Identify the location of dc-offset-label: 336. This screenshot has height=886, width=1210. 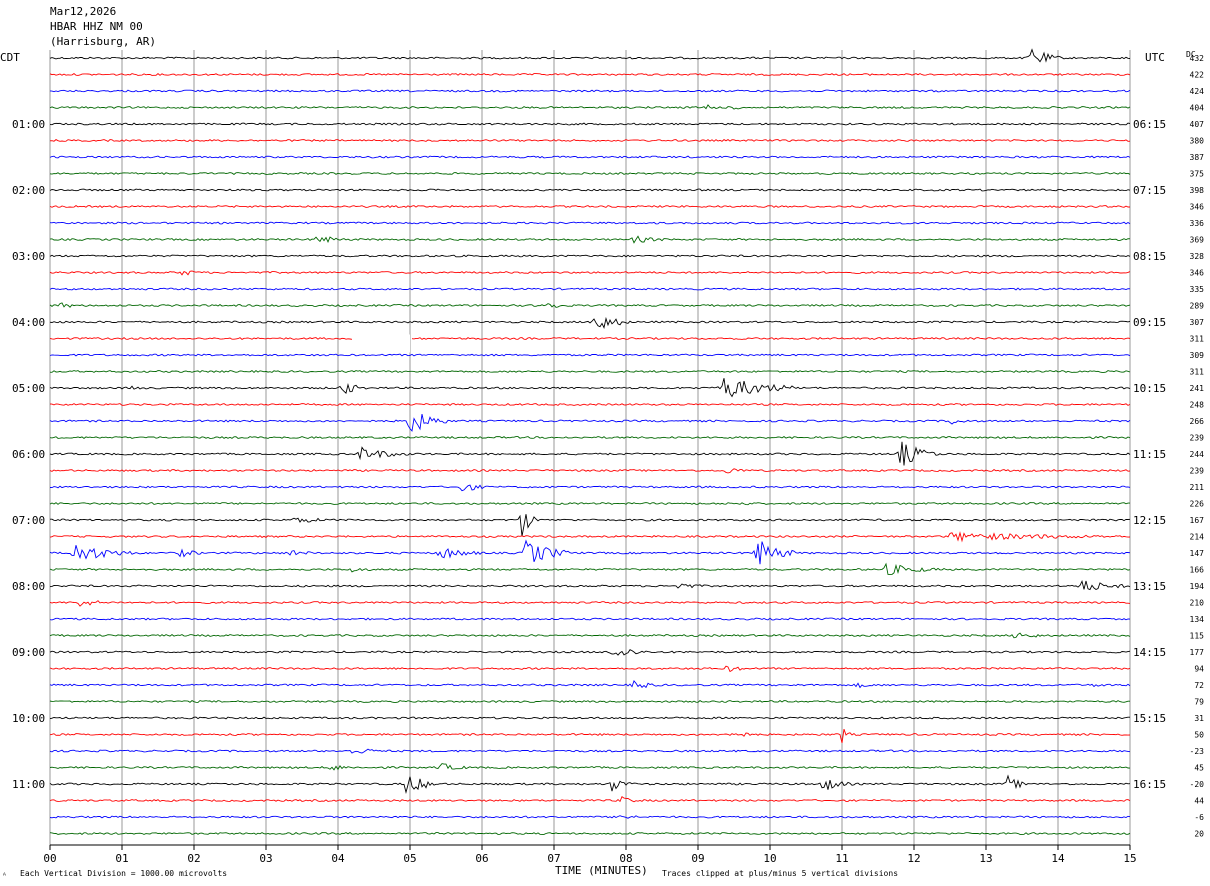
(1197, 223).